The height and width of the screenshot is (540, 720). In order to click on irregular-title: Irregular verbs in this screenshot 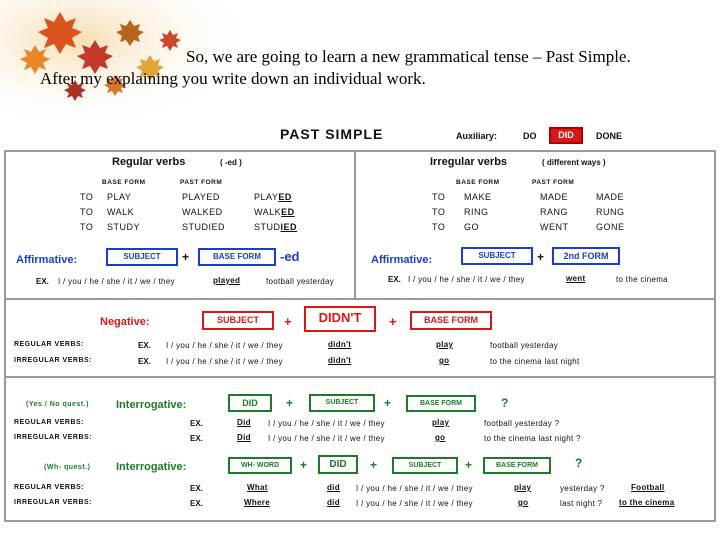, I will do `click(469, 162)`.